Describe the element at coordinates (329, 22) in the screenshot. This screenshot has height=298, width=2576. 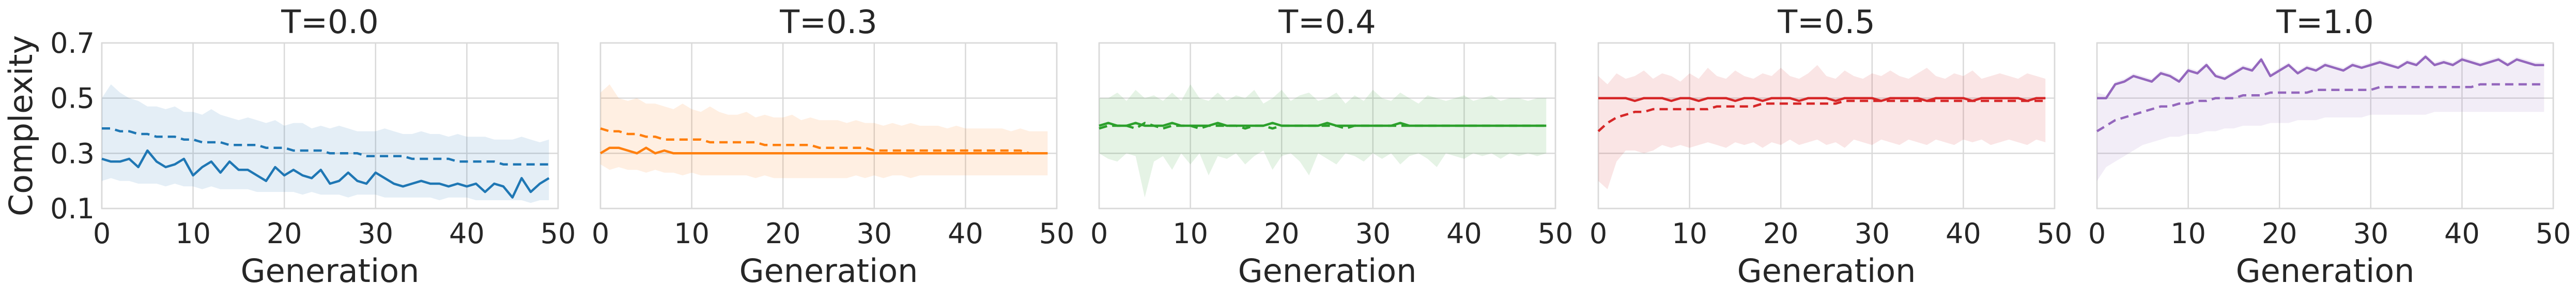
I see `panel-title: T=0.0` at that location.